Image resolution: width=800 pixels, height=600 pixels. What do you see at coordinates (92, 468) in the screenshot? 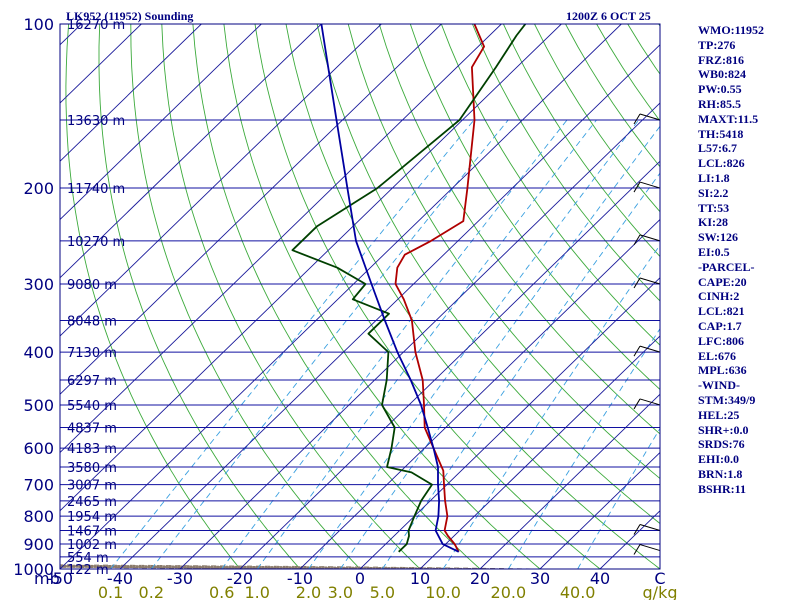
I see `height-label: 3580 m` at bounding box center [92, 468].